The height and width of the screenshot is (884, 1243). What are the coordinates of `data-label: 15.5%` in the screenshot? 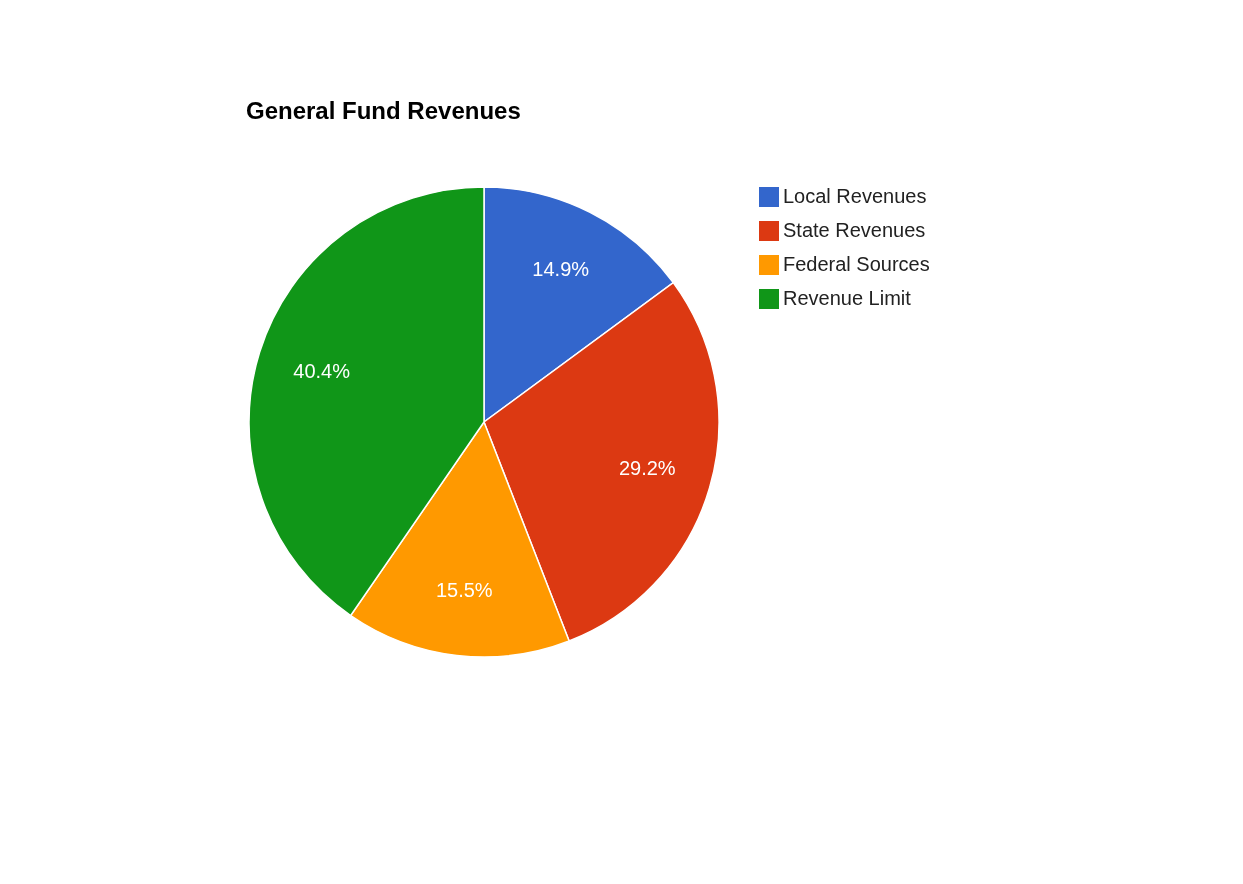 It's located at (464, 589).